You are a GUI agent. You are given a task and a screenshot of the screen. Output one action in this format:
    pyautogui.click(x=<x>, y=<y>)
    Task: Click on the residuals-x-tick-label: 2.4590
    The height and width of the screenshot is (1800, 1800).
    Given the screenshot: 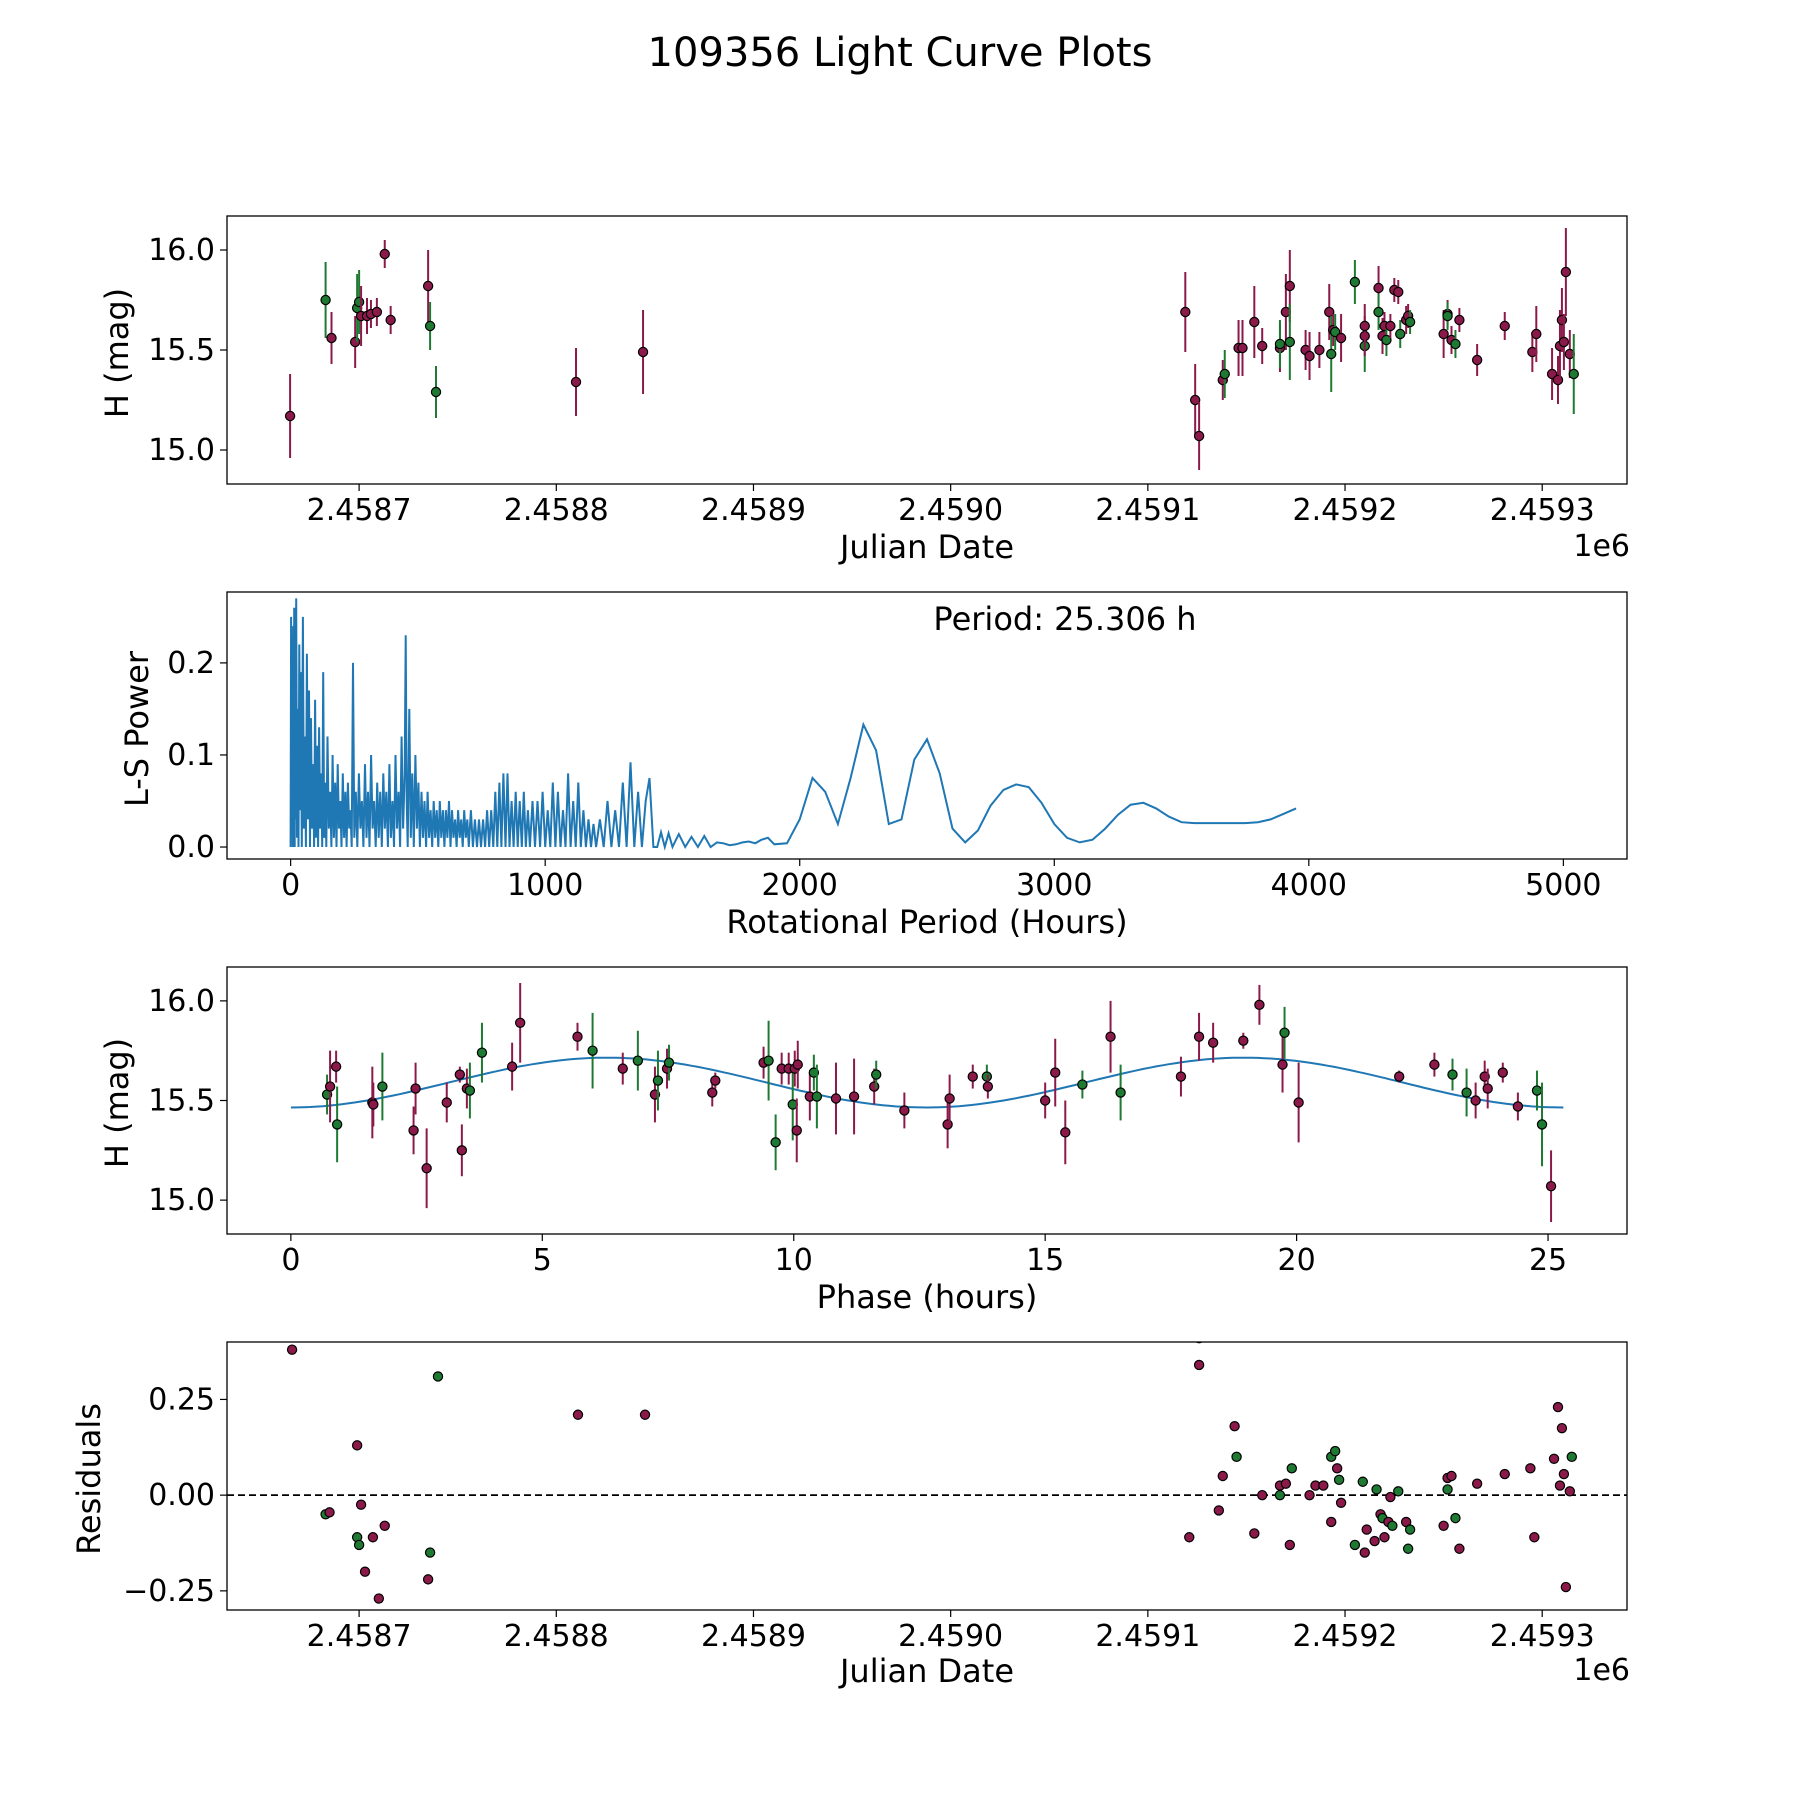 What is the action you would take?
    pyautogui.click(x=950, y=1636)
    